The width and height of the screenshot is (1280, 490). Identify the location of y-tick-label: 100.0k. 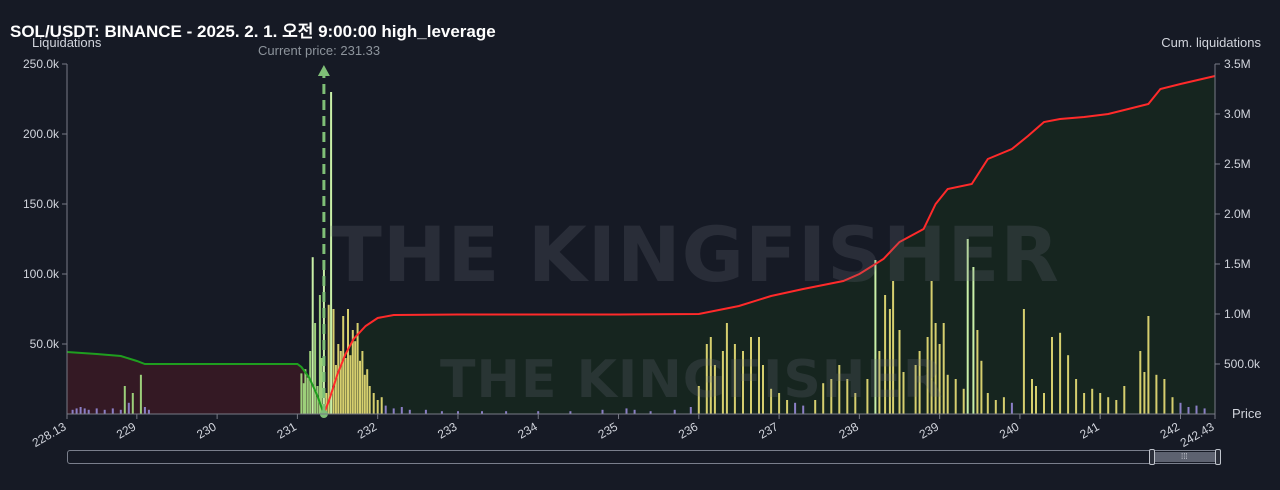
(41, 274).